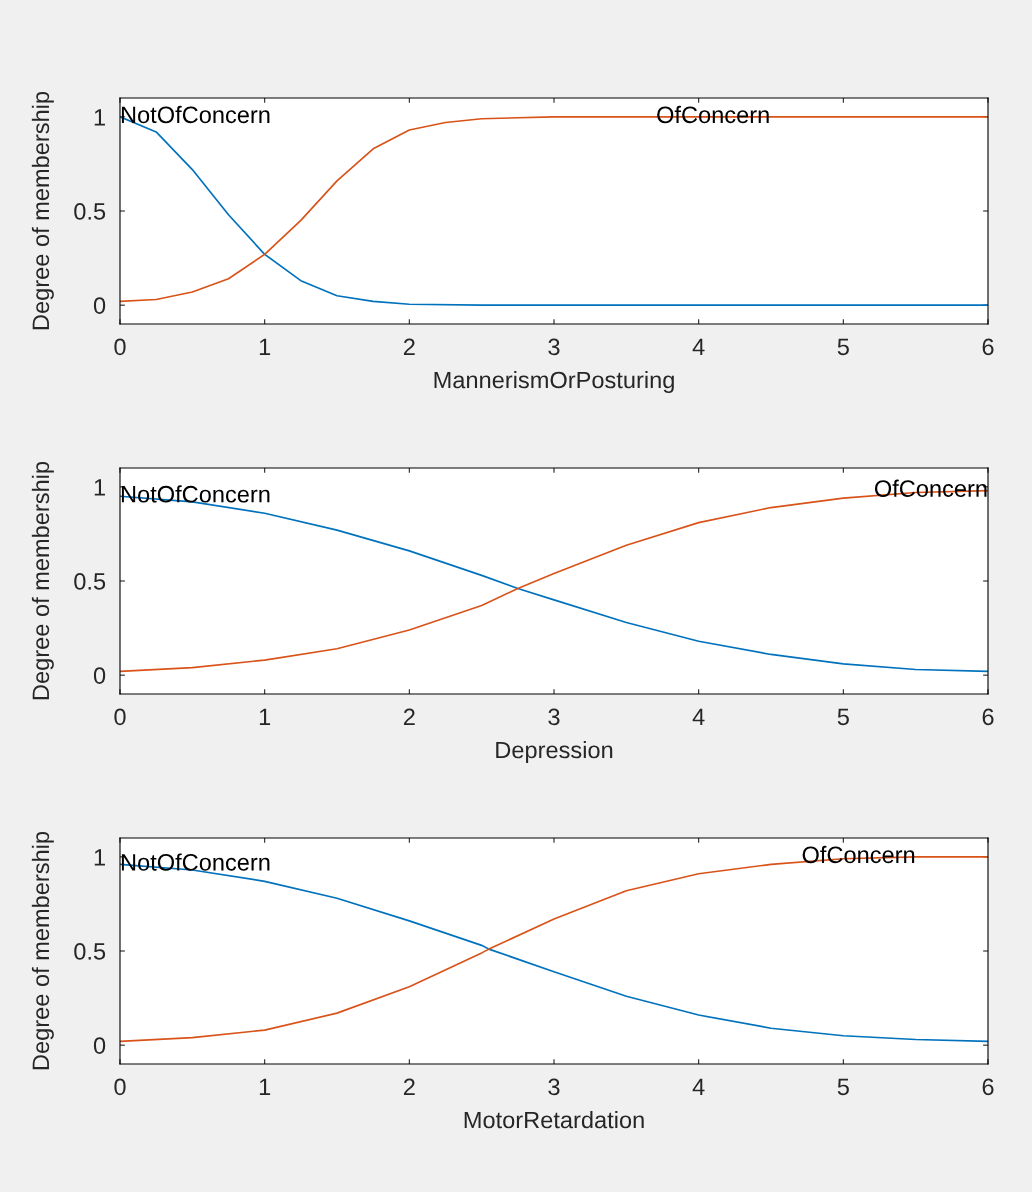 This screenshot has height=1192, width=1032. I want to click on x-axis-title: Depression, so click(554, 752).